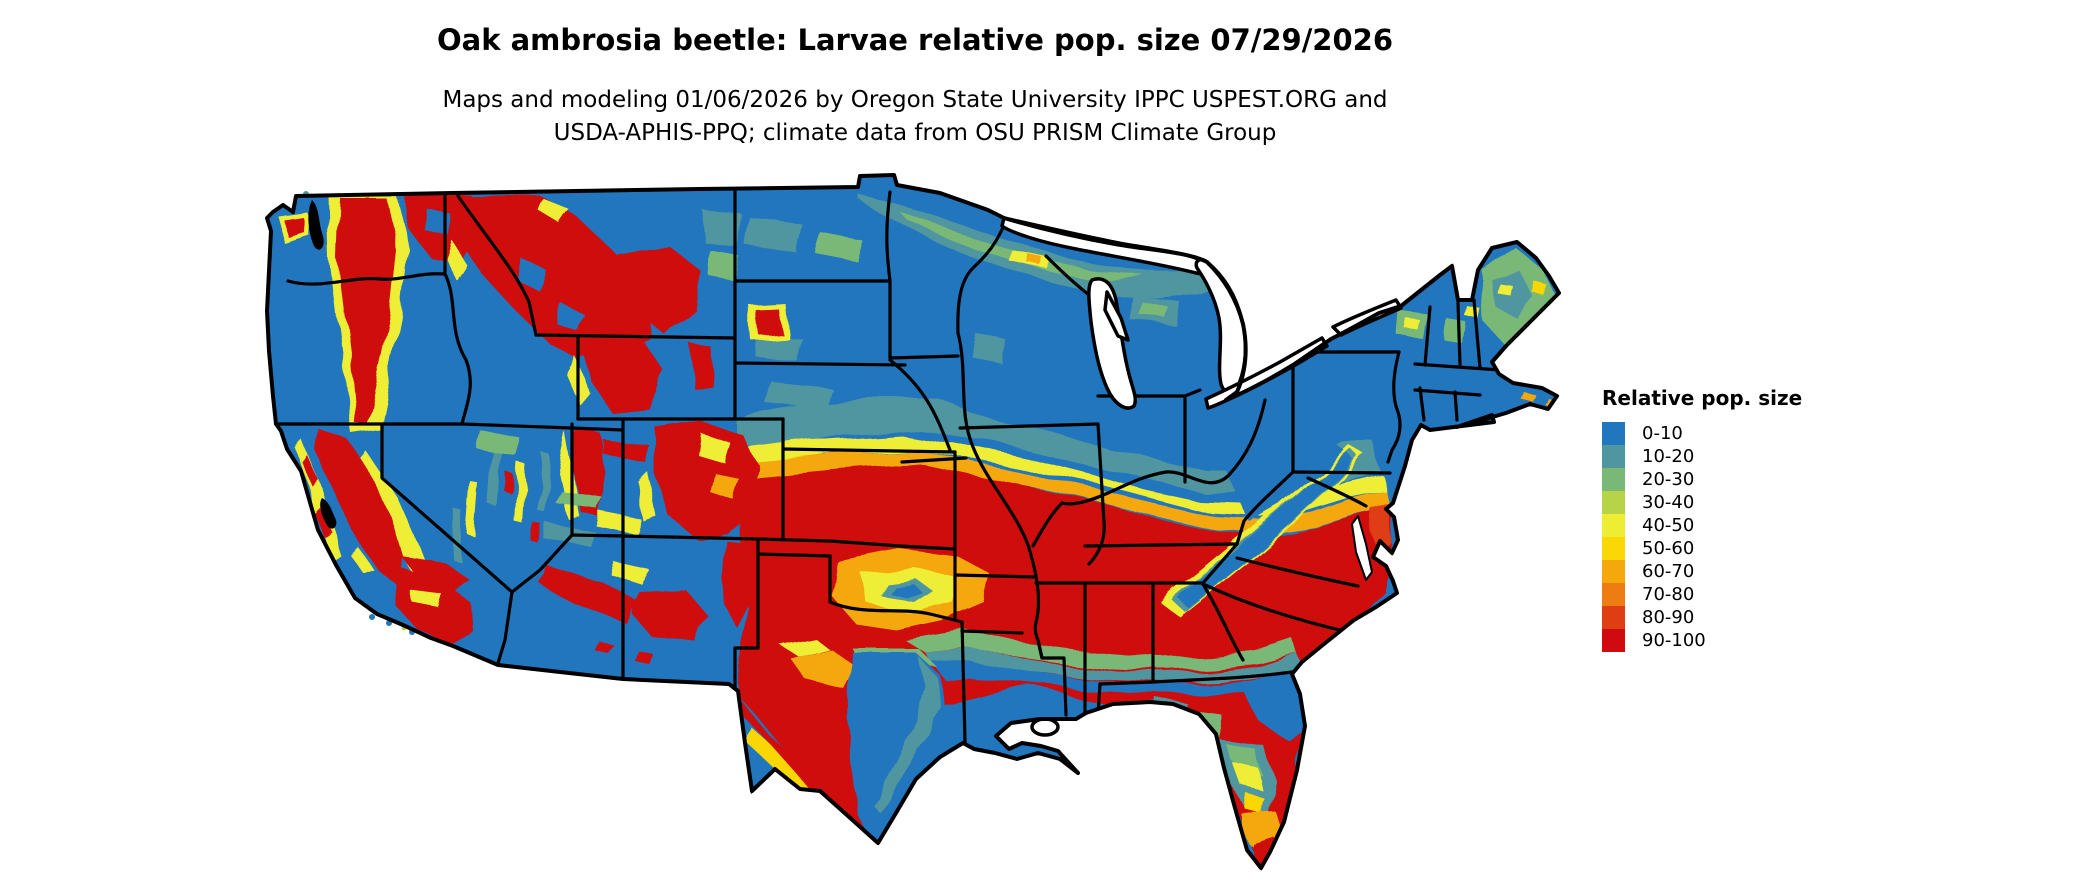 The height and width of the screenshot is (892, 2100). What do you see at coordinates (1702, 502) in the screenshot?
I see `legend-item: 30-40` at bounding box center [1702, 502].